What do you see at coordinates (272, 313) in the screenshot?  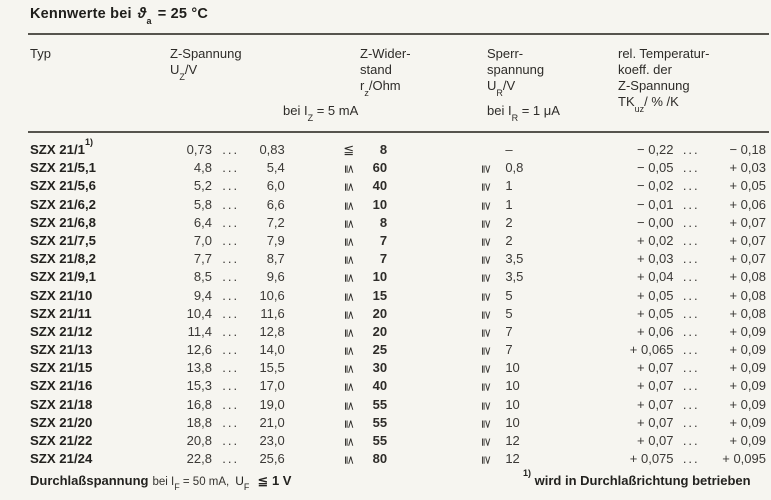 I see `uz-max-value: 11,6` at bounding box center [272, 313].